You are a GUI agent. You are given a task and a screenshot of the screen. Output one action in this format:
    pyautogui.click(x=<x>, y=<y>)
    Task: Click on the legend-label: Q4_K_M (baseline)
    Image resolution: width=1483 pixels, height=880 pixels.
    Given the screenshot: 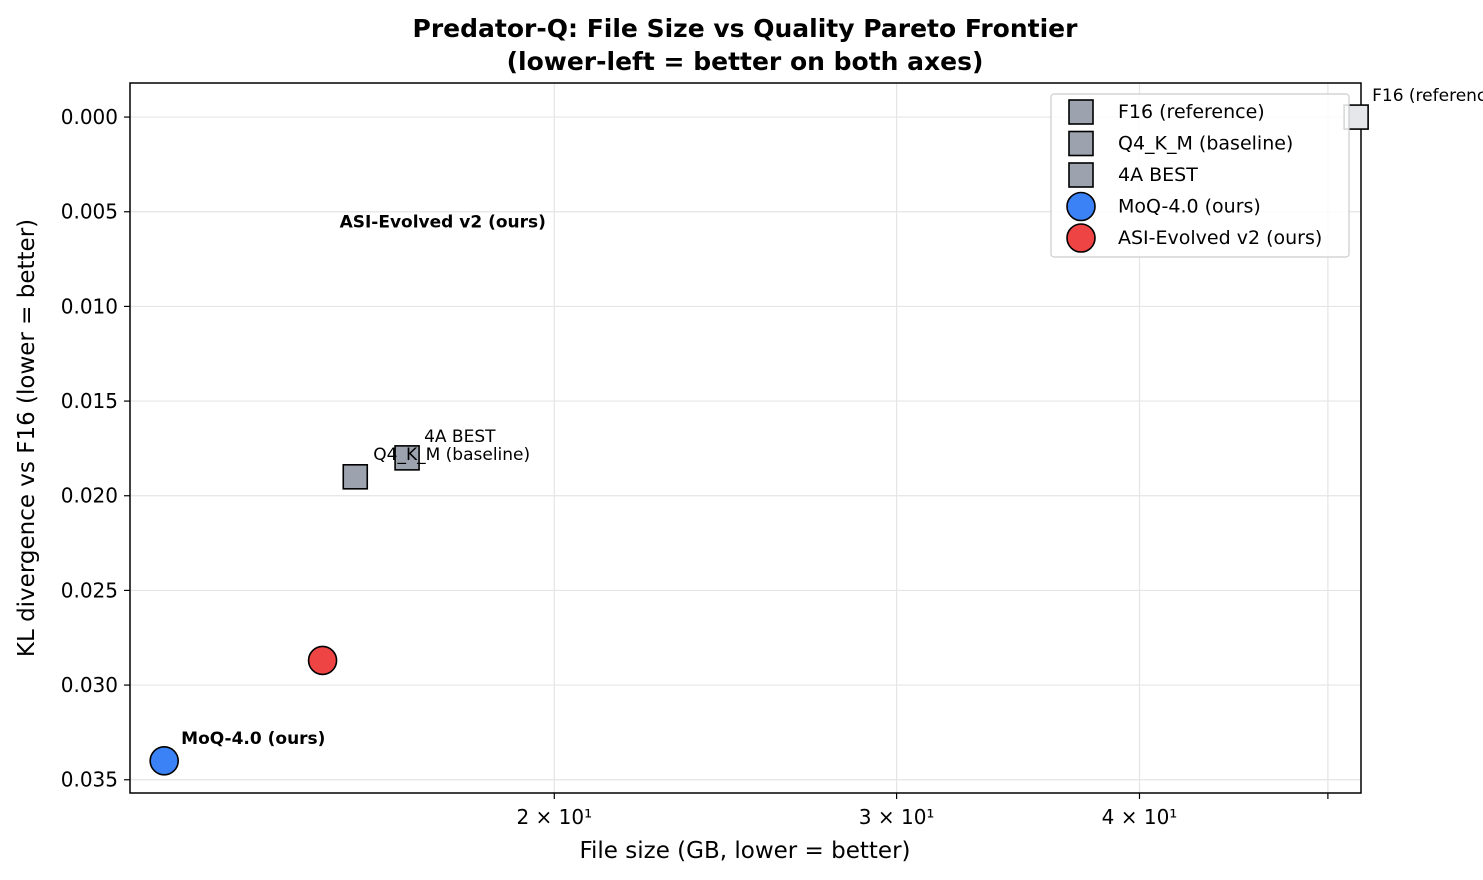 What is the action you would take?
    pyautogui.click(x=1205, y=144)
    